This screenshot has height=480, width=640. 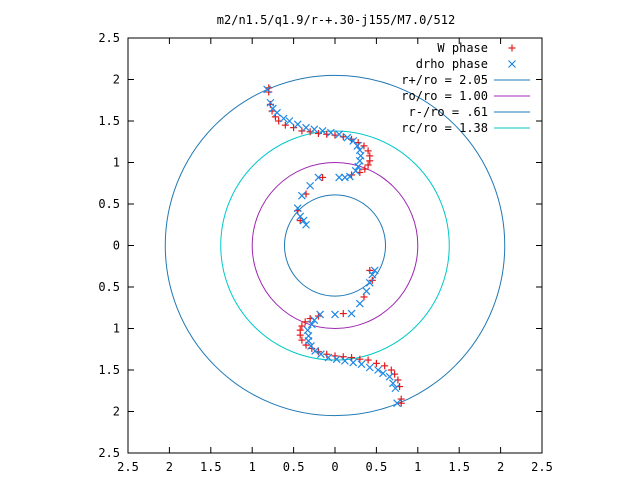 What do you see at coordinates (462, 48) in the screenshot?
I see `legend-label: W phase` at bounding box center [462, 48].